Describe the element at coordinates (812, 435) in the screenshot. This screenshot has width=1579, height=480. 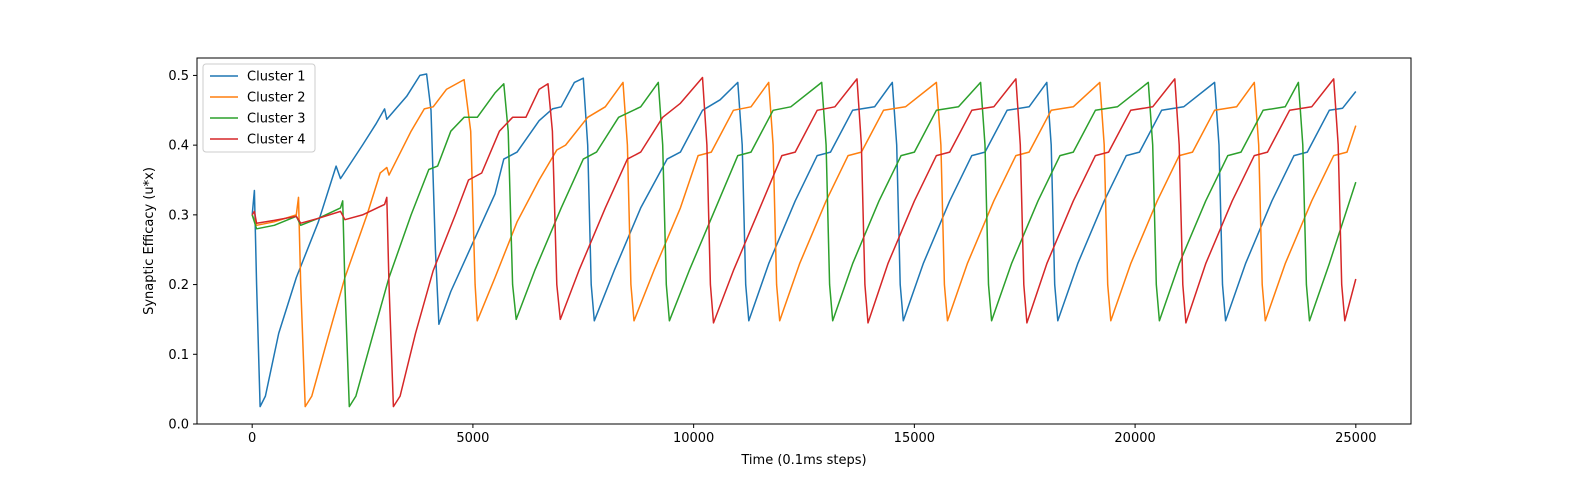
I see `x-axis-ticks: 0 5000 10000 15000 20000 25000` at that location.